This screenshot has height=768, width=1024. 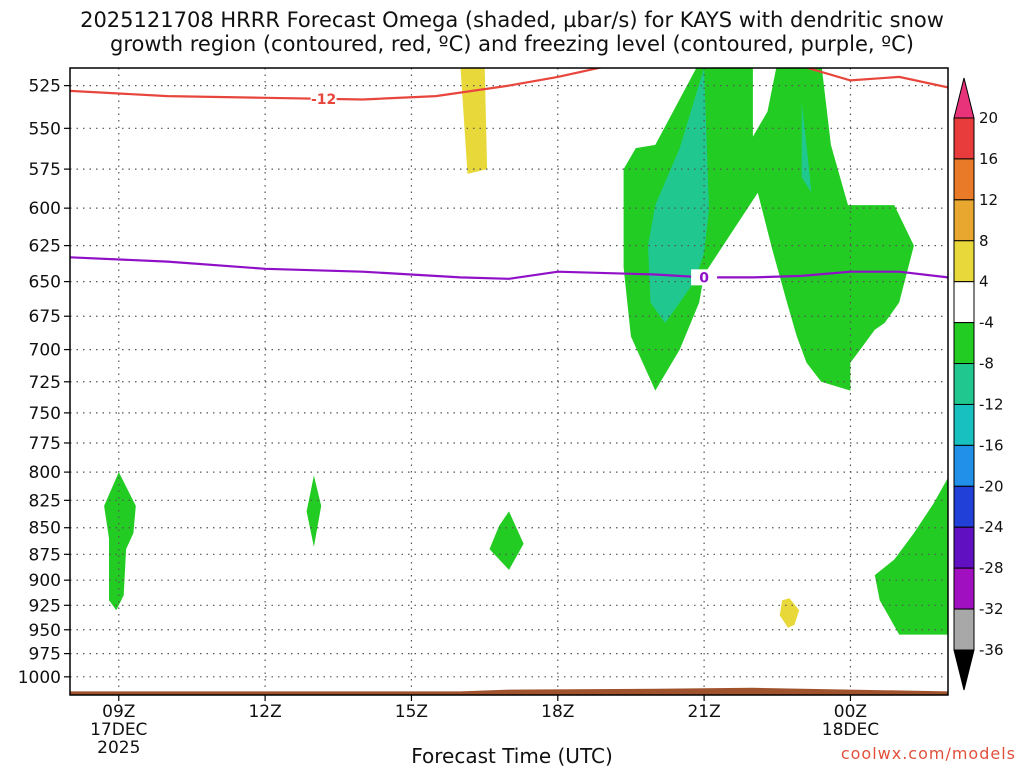 What do you see at coordinates (986, 323) in the screenshot?
I see `colorbar-label: -4` at bounding box center [986, 323].